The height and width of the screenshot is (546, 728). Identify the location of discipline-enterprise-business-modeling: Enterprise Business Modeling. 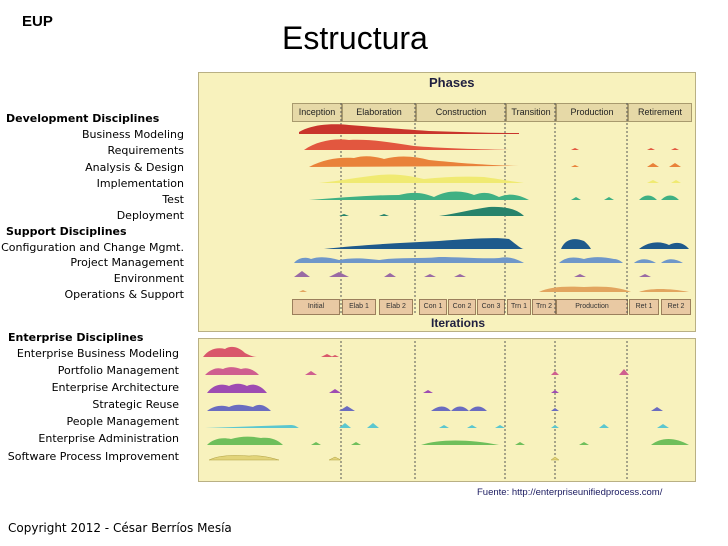
(97, 353).